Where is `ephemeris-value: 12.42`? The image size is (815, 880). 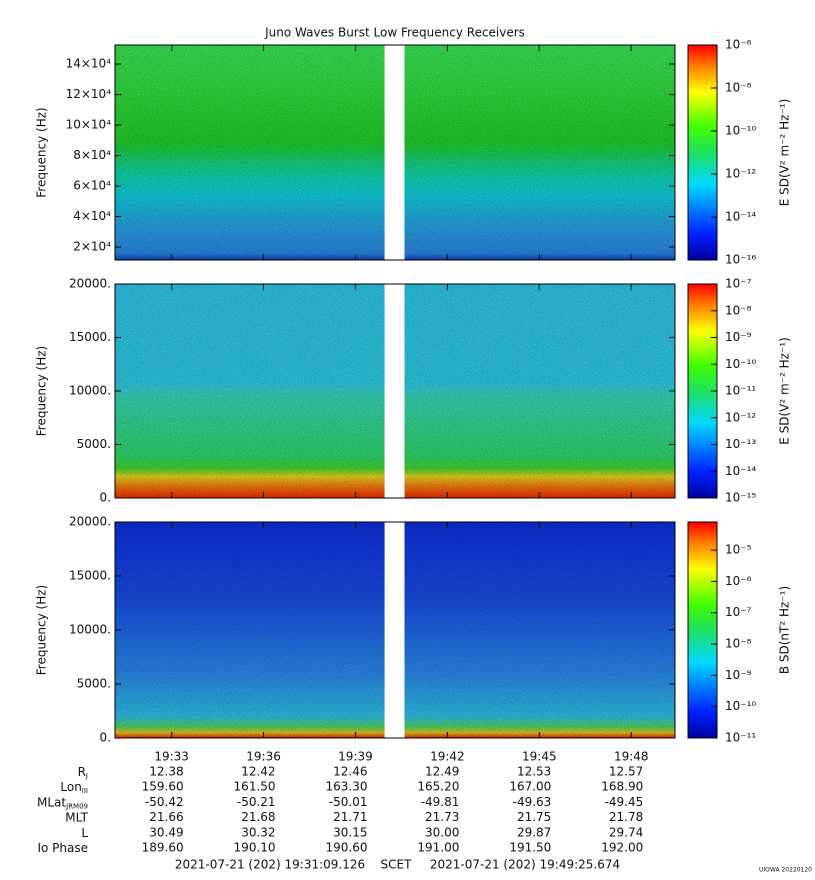 ephemeris-value: 12.42 is located at coordinates (258, 772).